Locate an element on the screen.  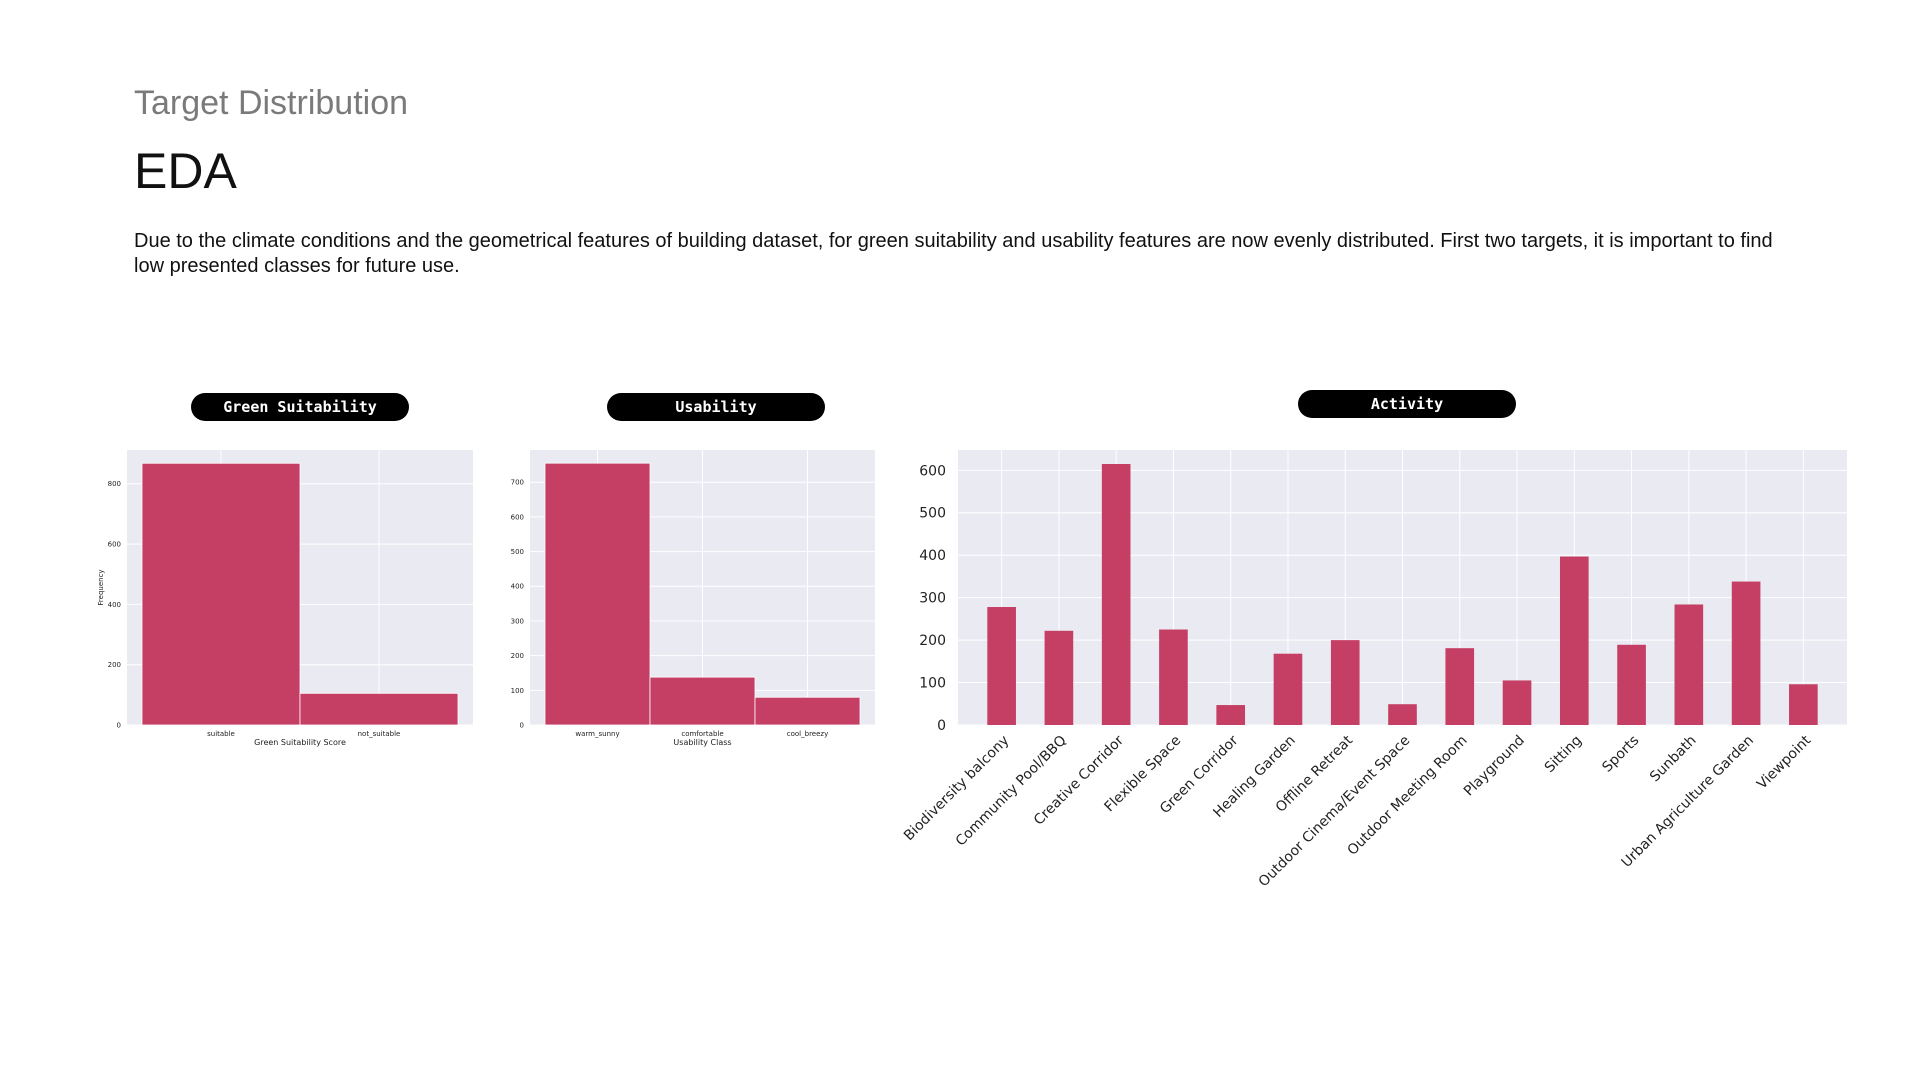
x-tick-label: Outdoor Meeting Room is located at coordinates (1407, 796).